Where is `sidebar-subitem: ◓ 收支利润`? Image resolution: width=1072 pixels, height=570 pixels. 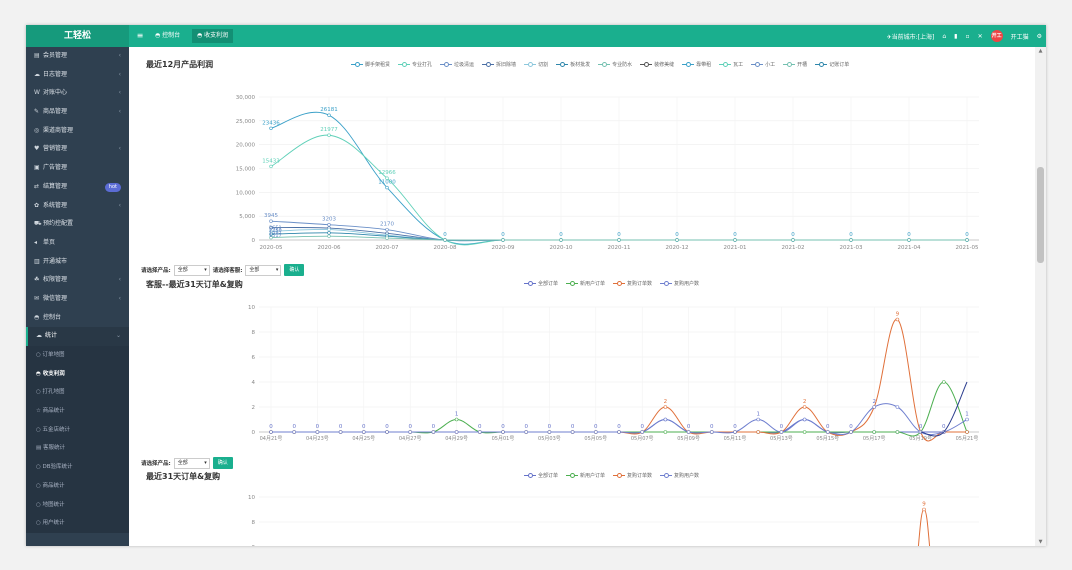 sidebar-subitem: ◓ 收支利润 is located at coordinates (77, 374).